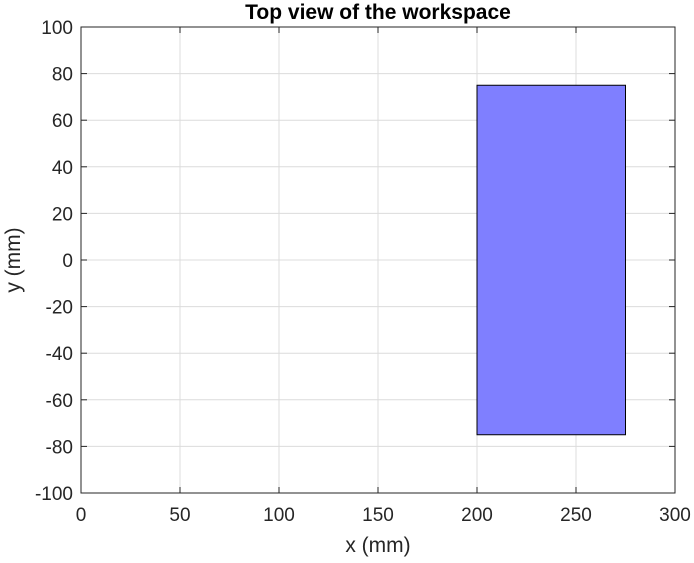  I want to click on x-tick-label: 200, so click(477, 515).